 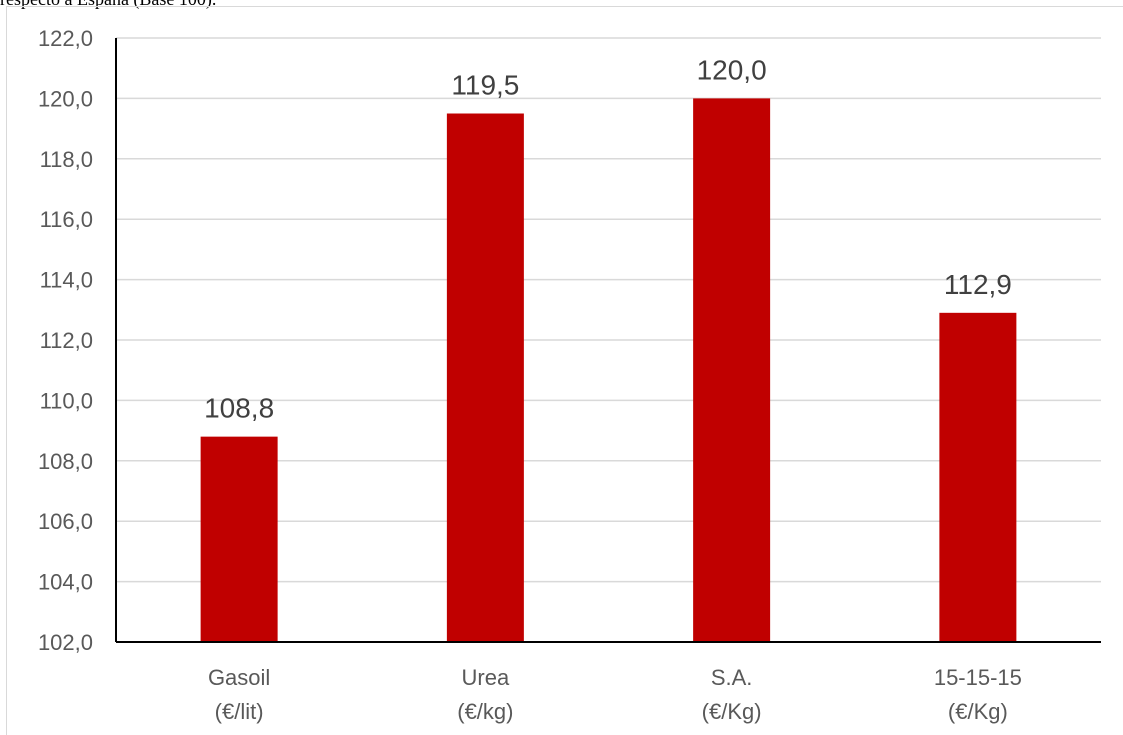 What do you see at coordinates (485, 711) in the screenshot?
I see `x-category-label: (€/kg)` at bounding box center [485, 711].